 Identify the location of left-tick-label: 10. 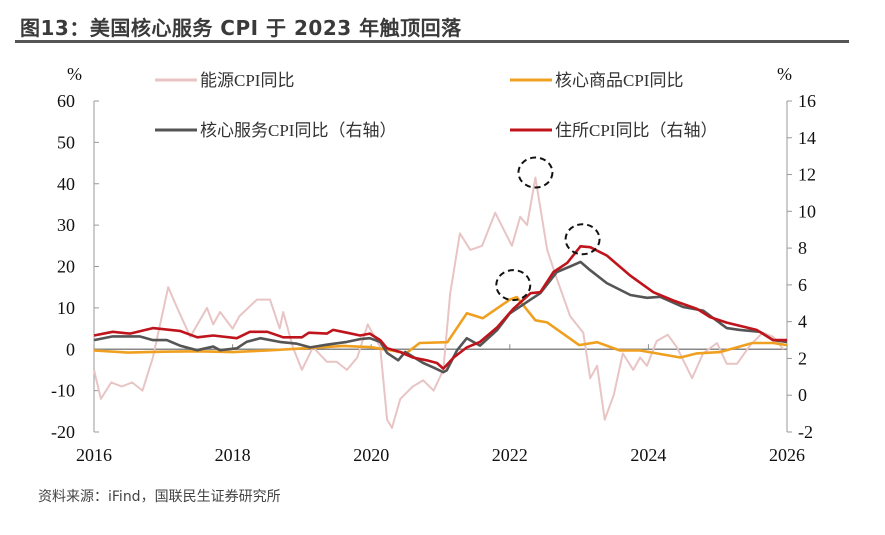
(66, 308).